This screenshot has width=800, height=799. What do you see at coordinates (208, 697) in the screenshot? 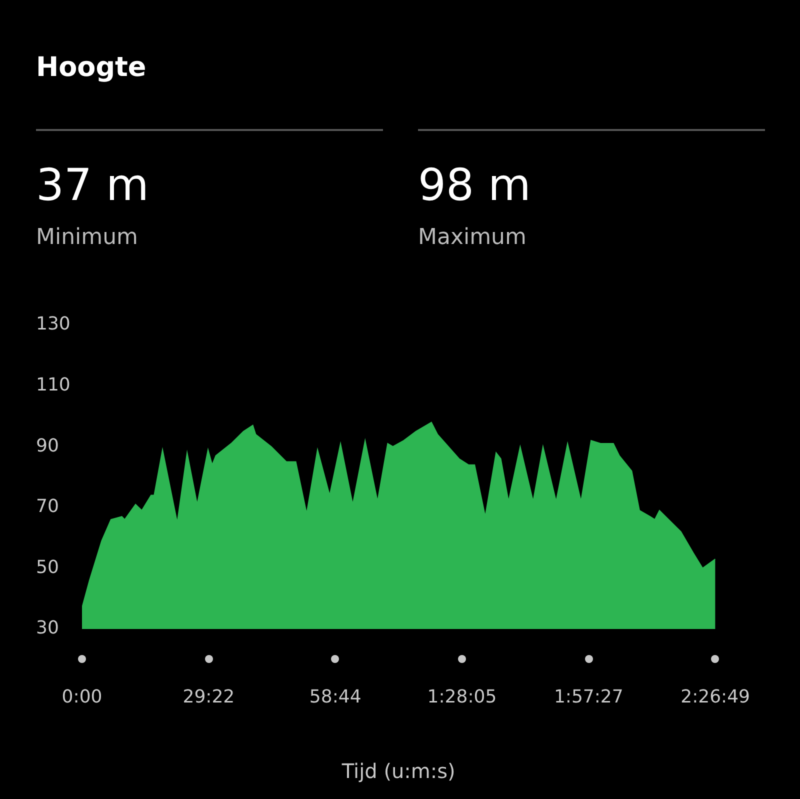
I see `x-tick-label: 29:22` at bounding box center [208, 697].